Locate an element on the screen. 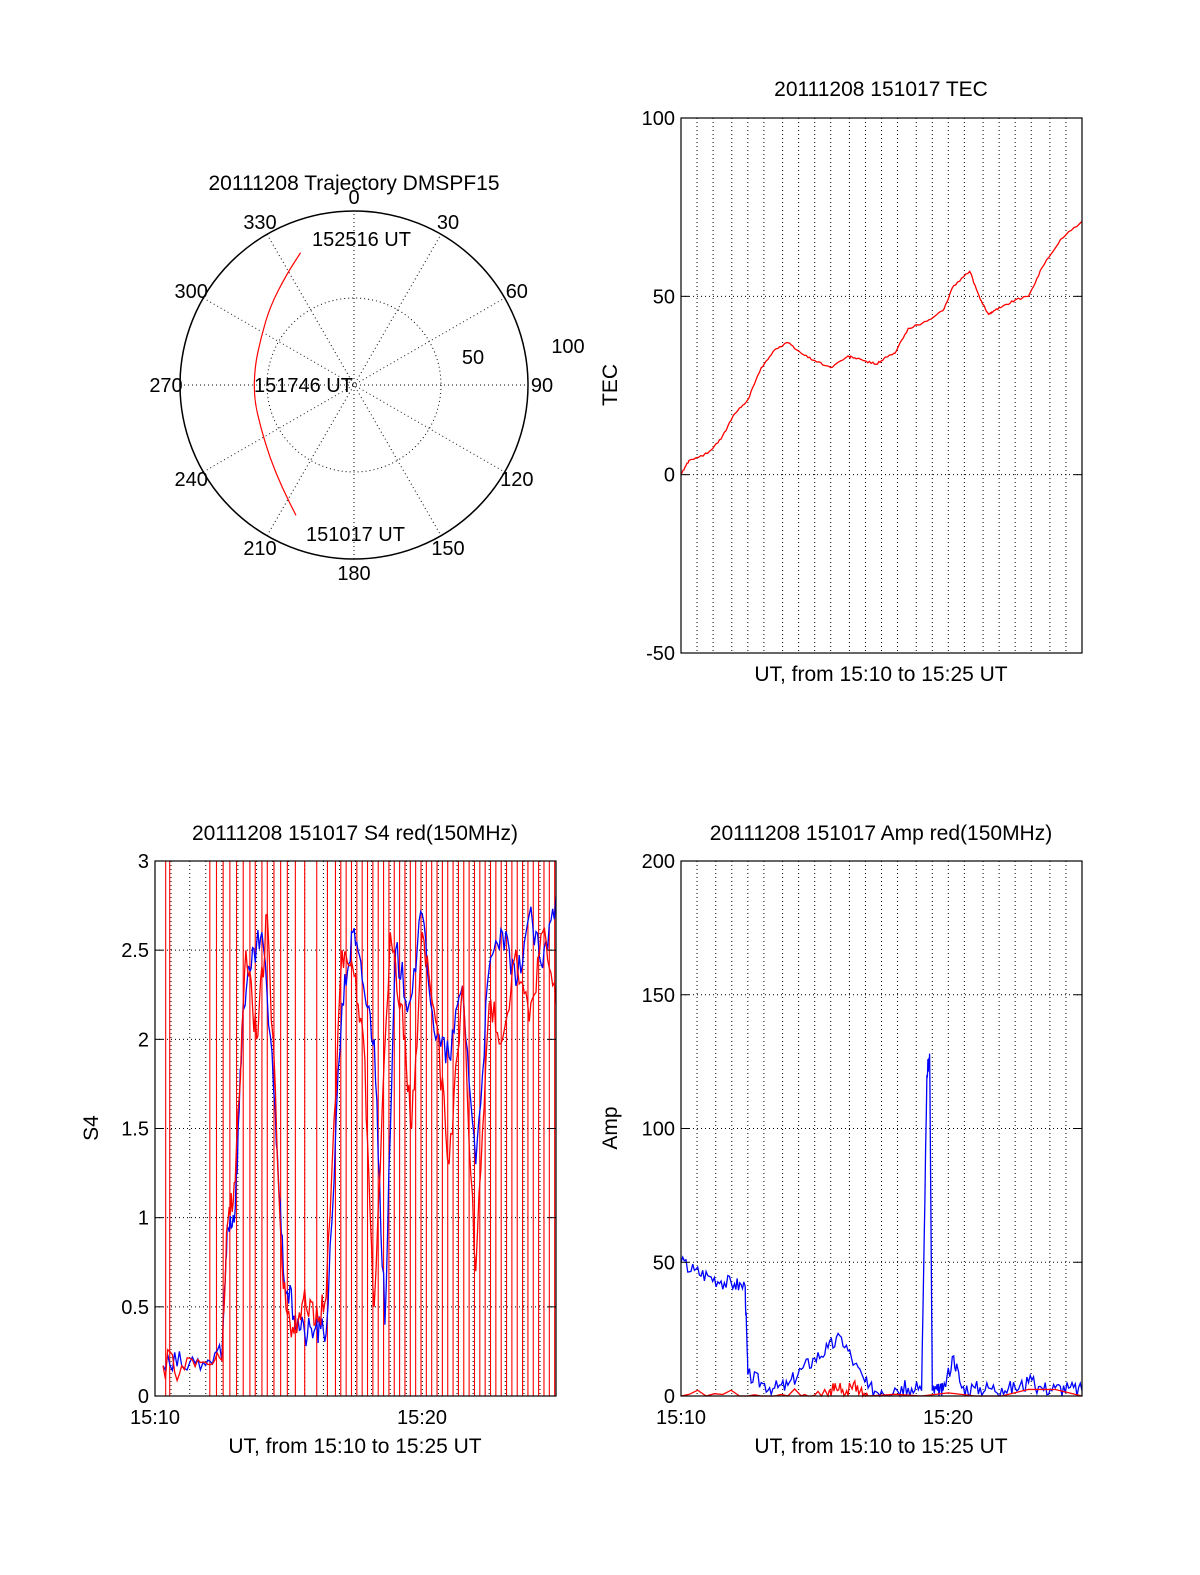 The height and width of the screenshot is (1575, 1200). s4-grid is located at coordinates (355, 1128).